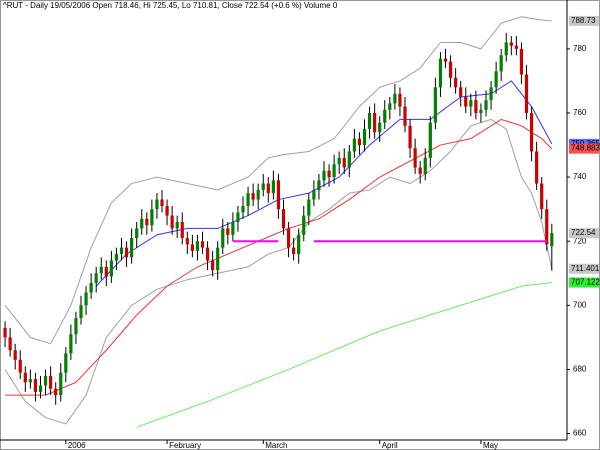 The image size is (600, 450). I want to click on x-tick-label: 2006, so click(77, 445).